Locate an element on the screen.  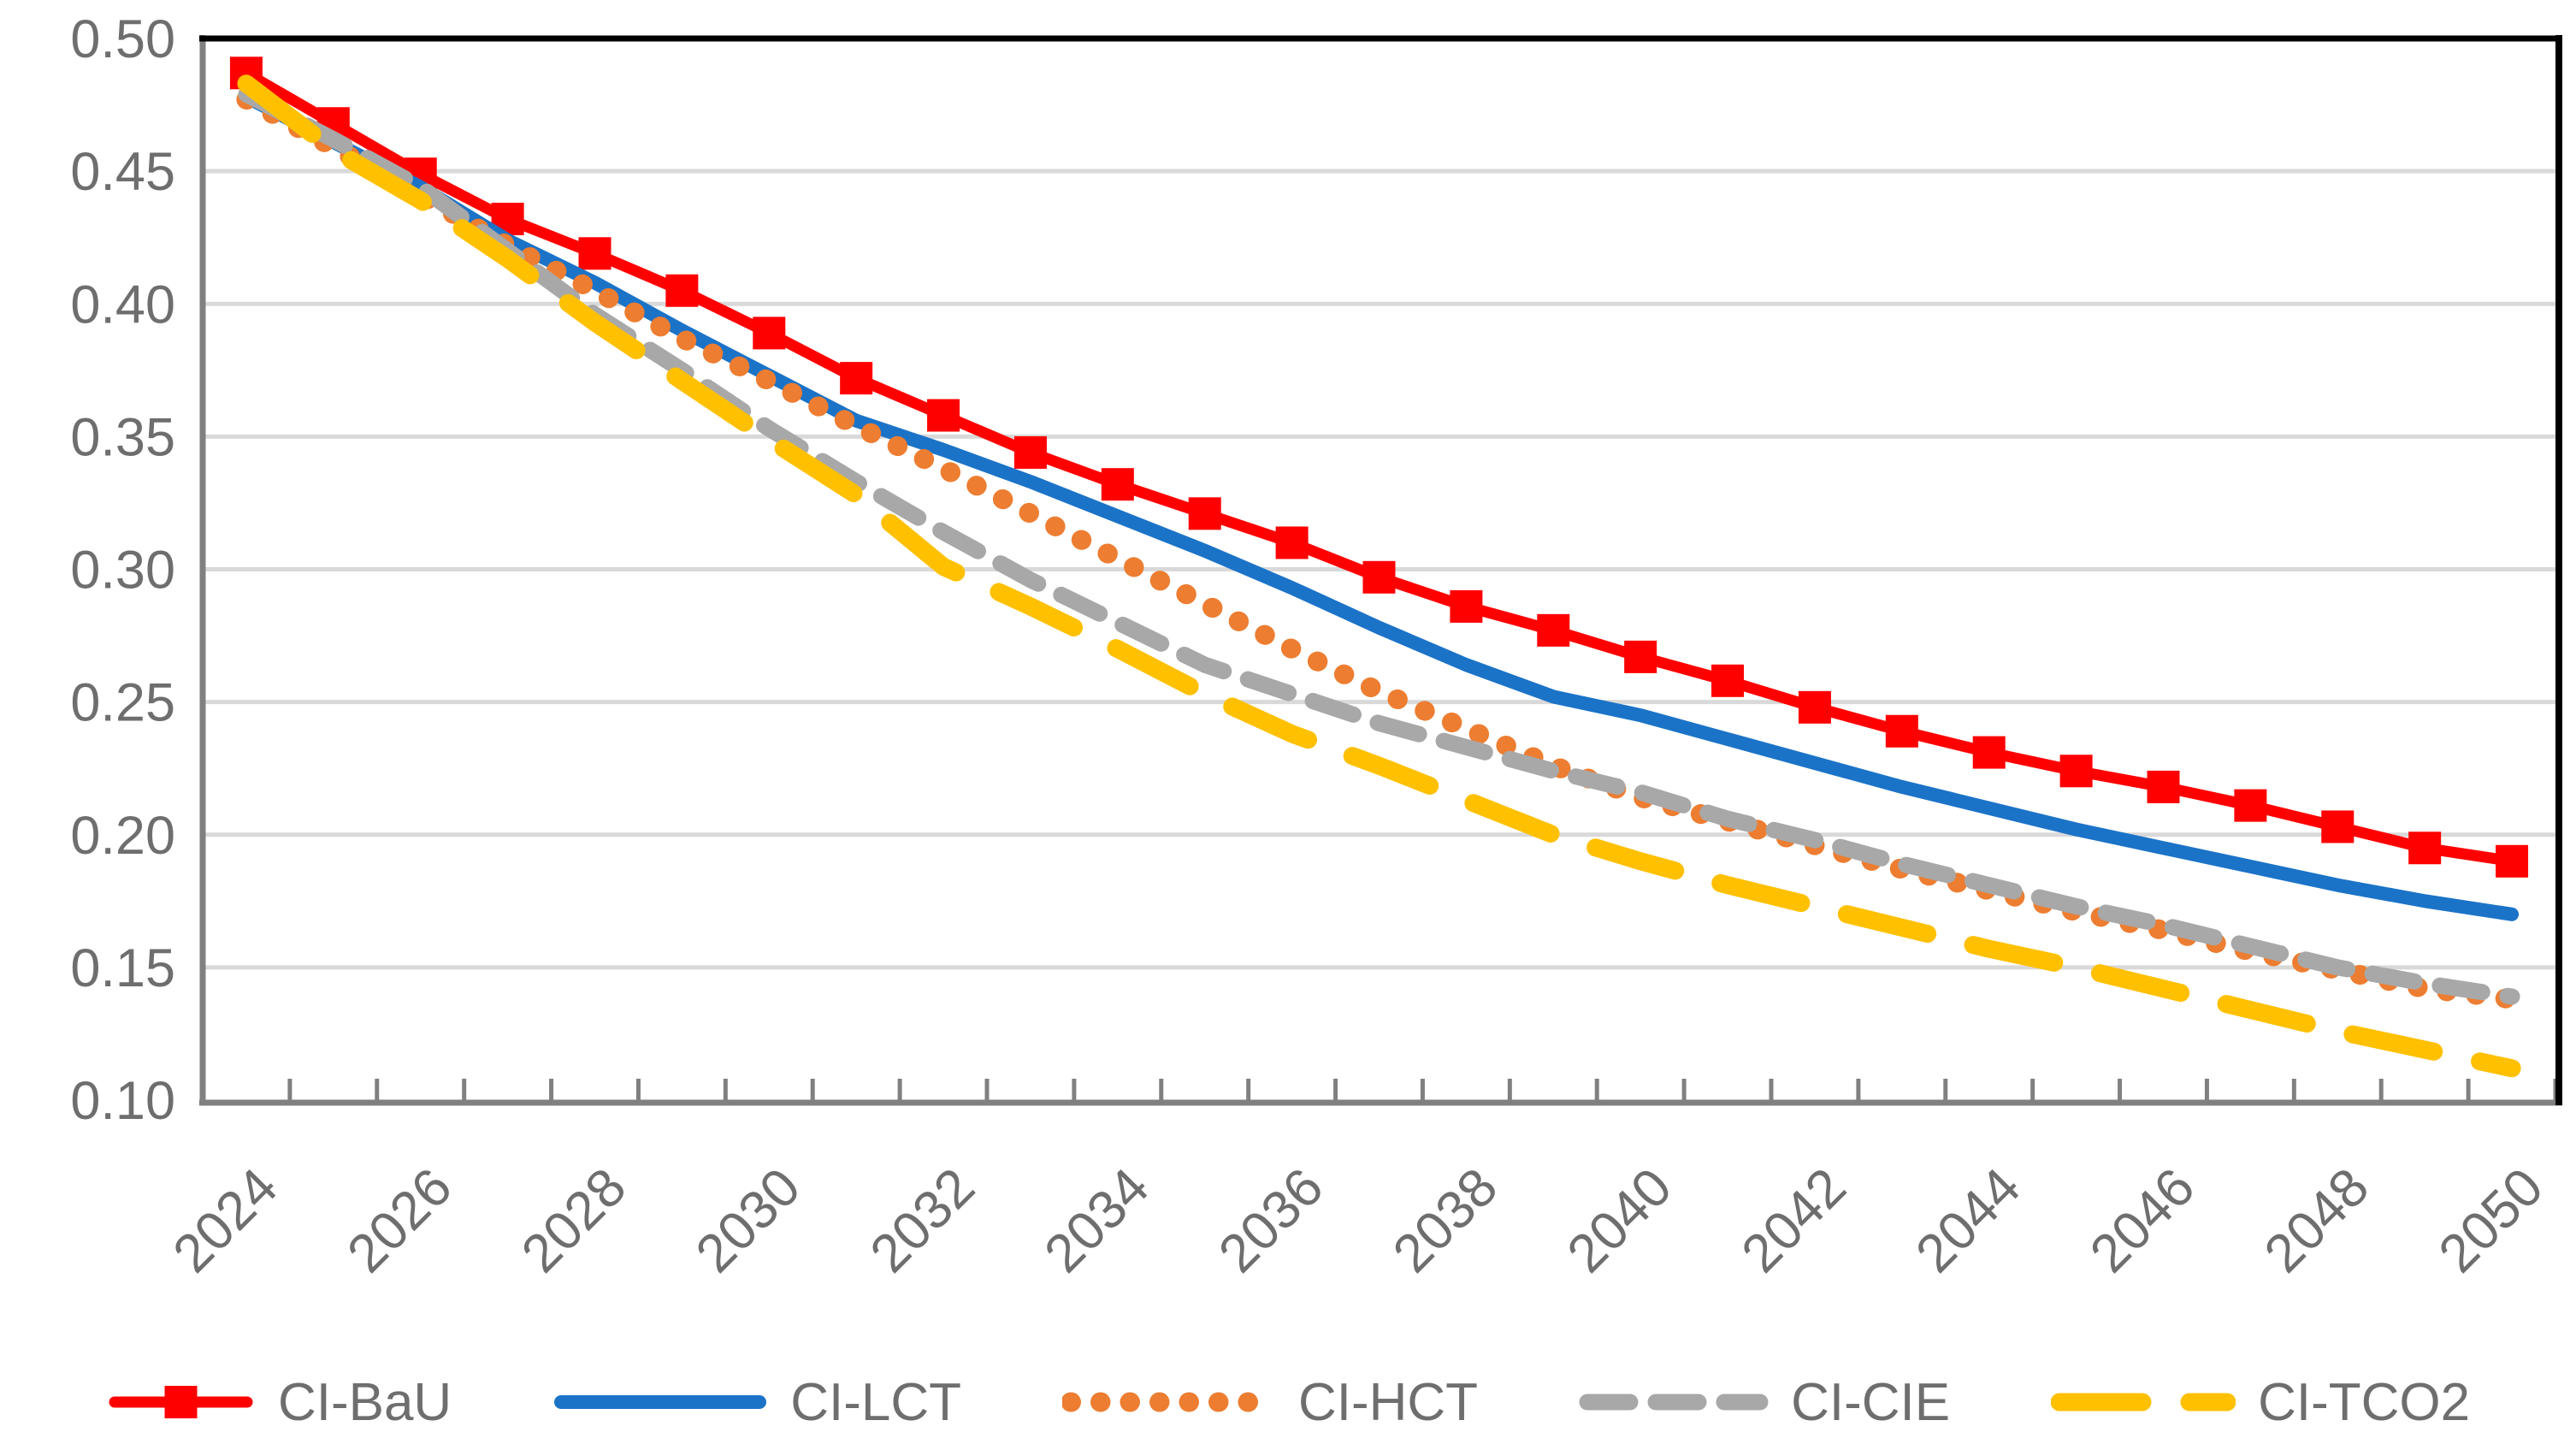
y-axis-label: 0.10 is located at coordinates (122, 1101).